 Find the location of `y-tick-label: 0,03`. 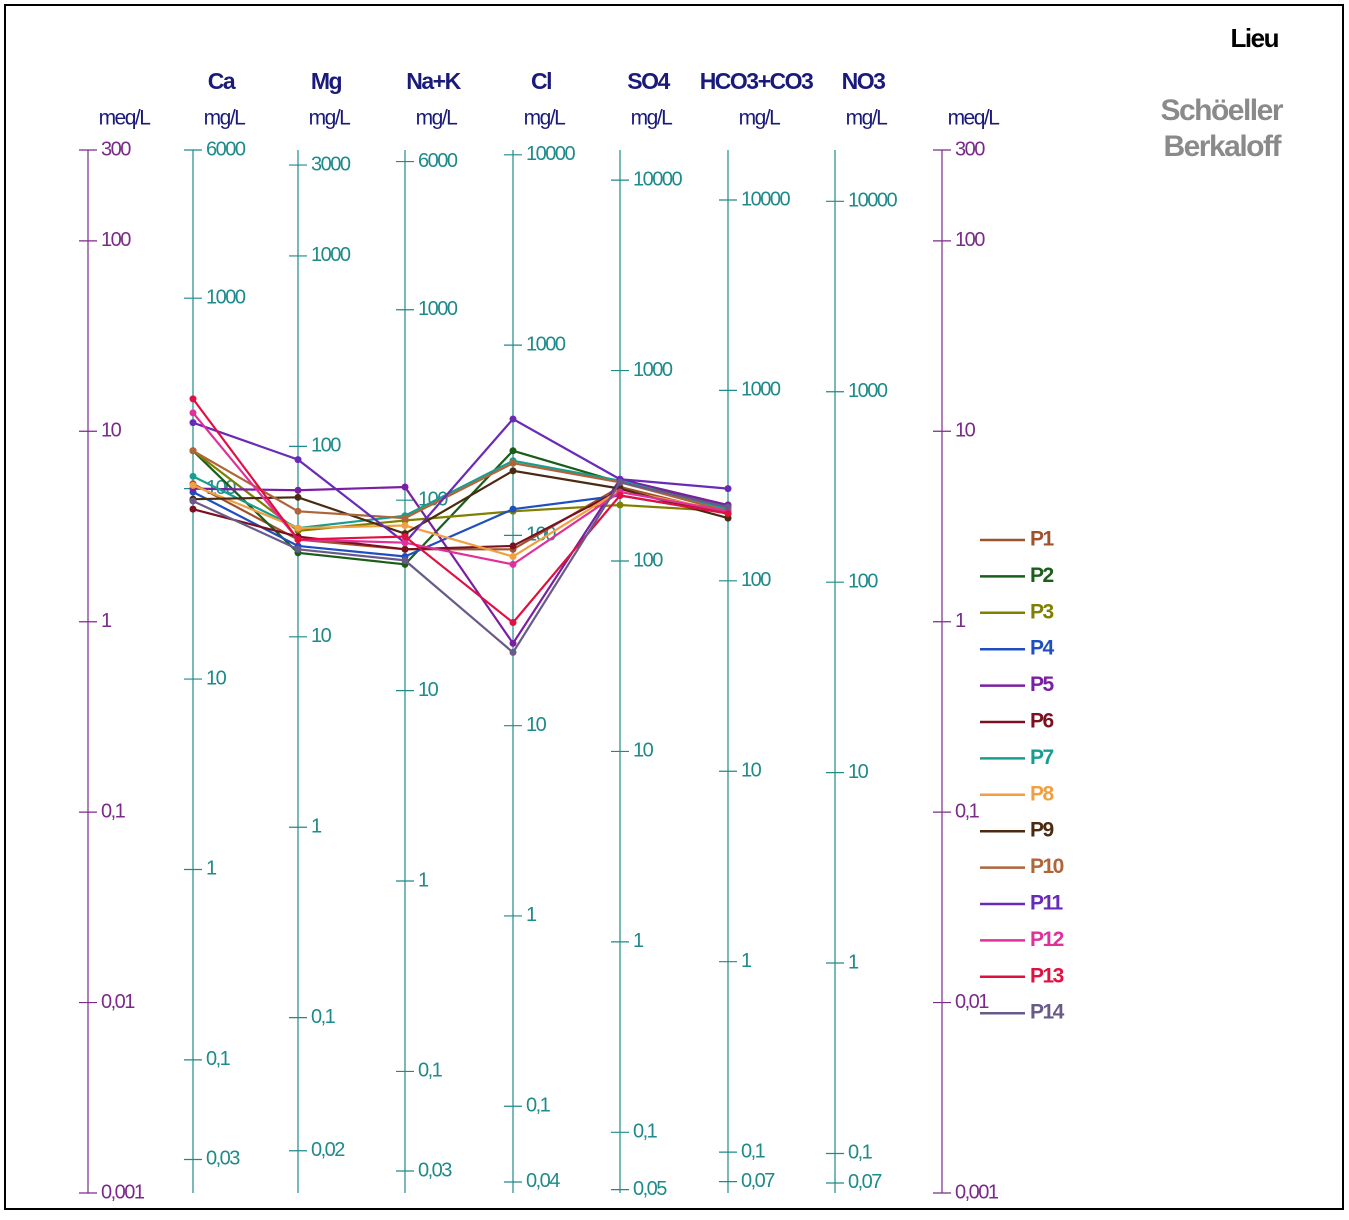

y-tick-label: 0,03 is located at coordinates (435, 1170).